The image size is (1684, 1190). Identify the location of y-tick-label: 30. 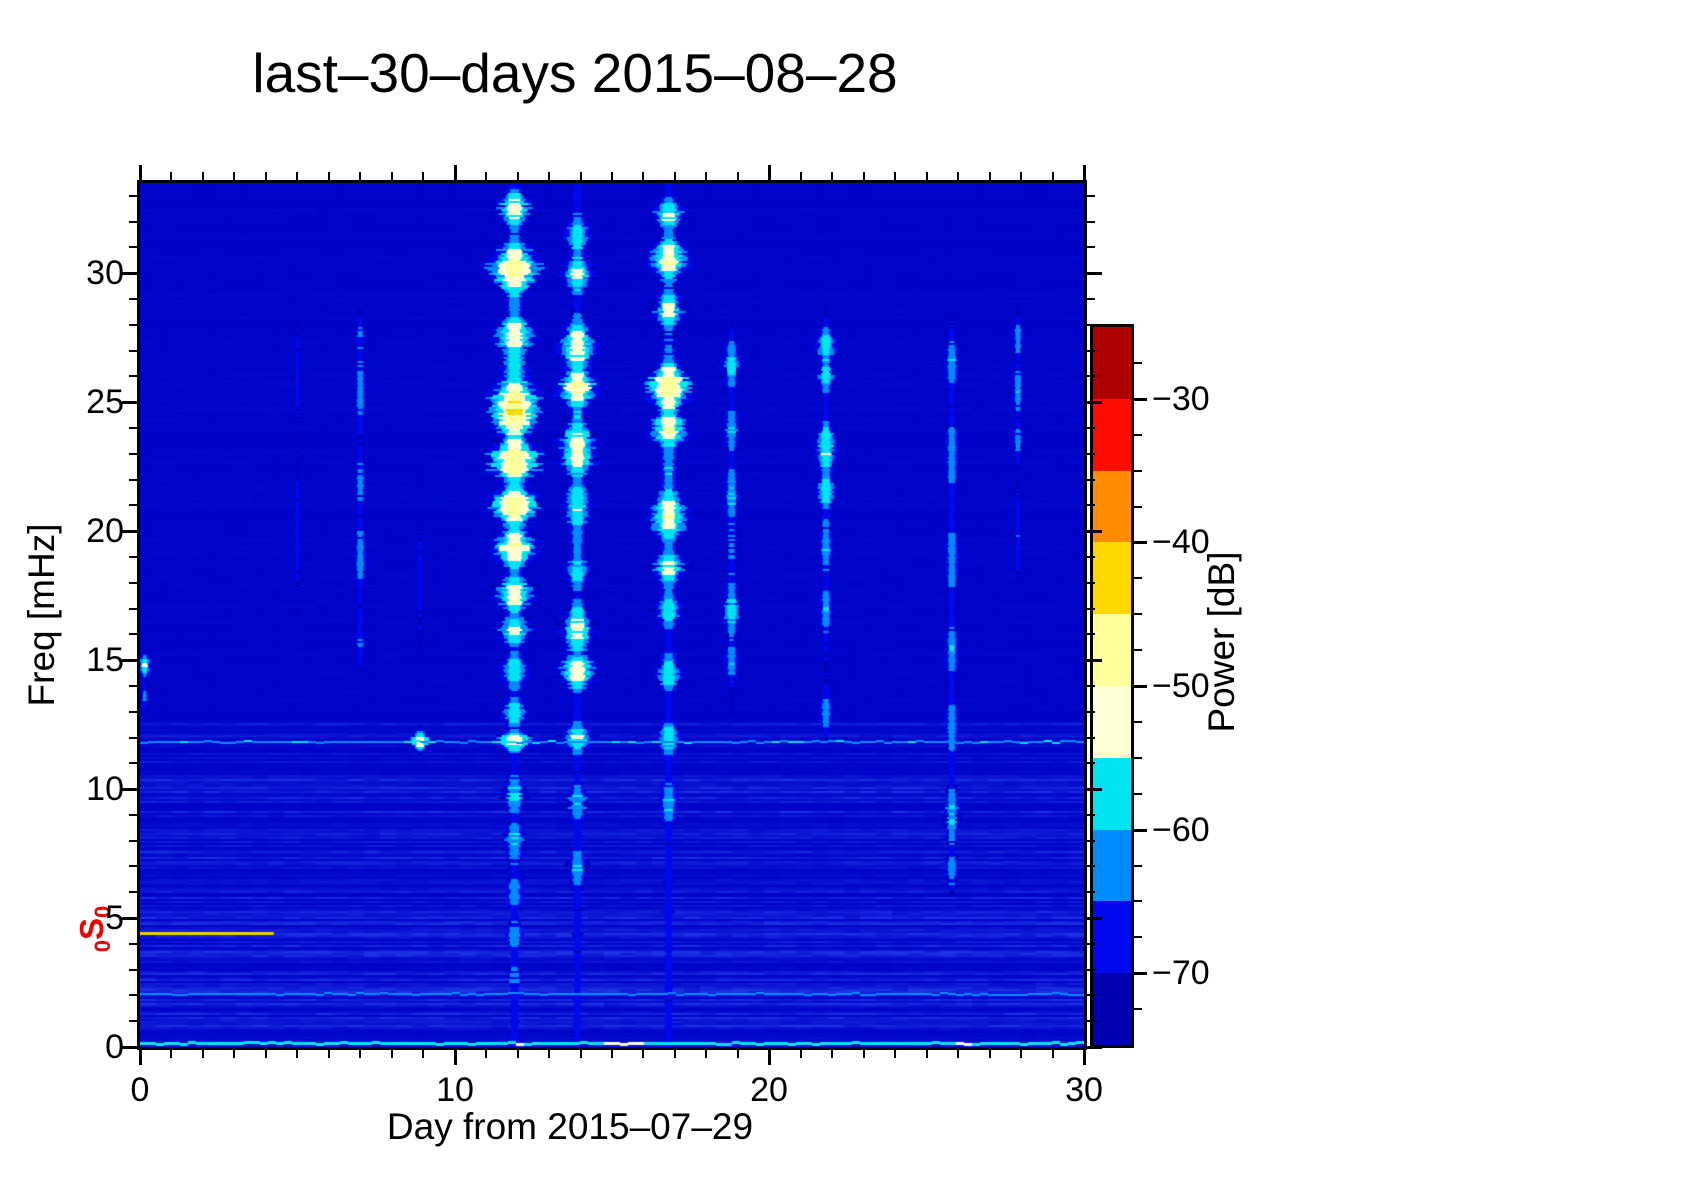
(105, 273).